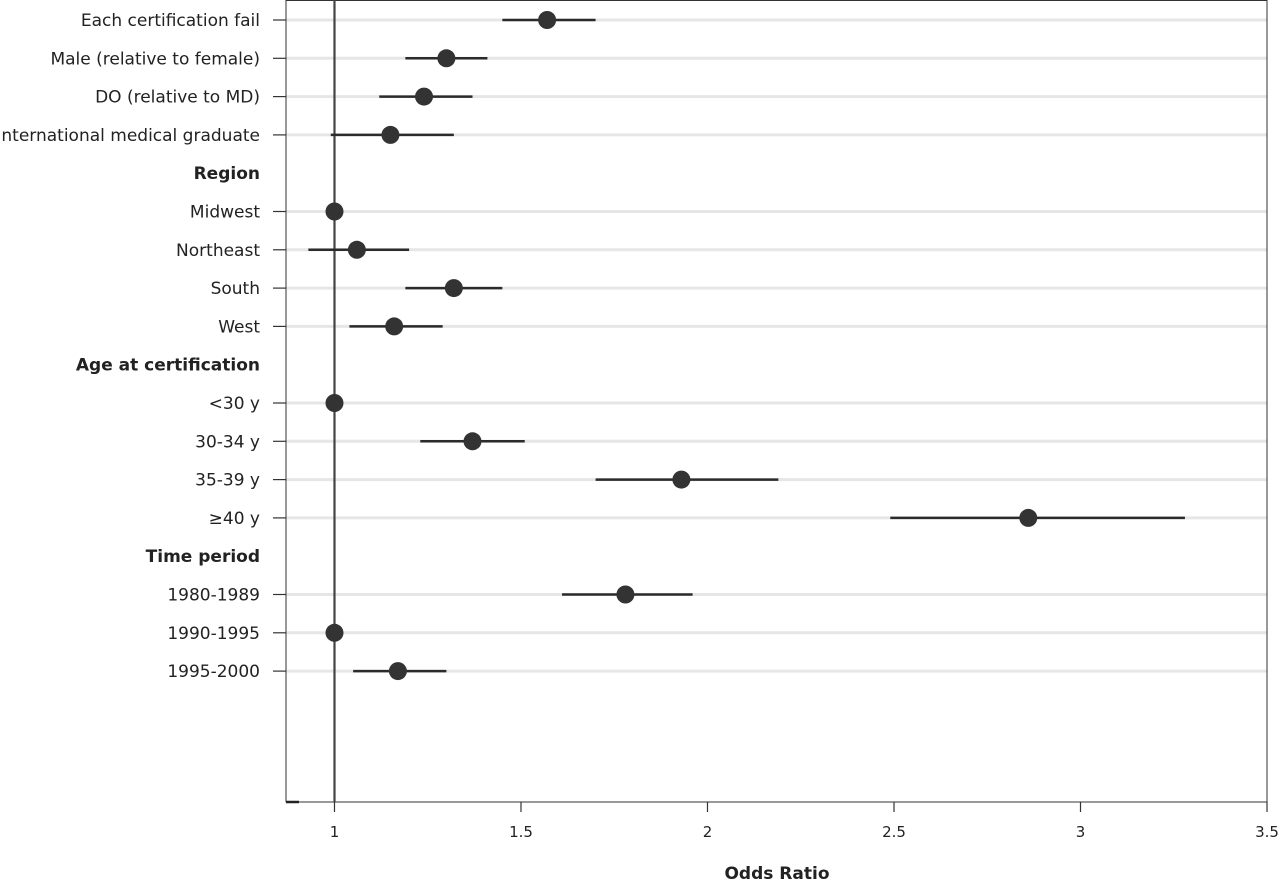 The height and width of the screenshot is (883, 1280). I want to click on row-label: West, so click(239, 327).